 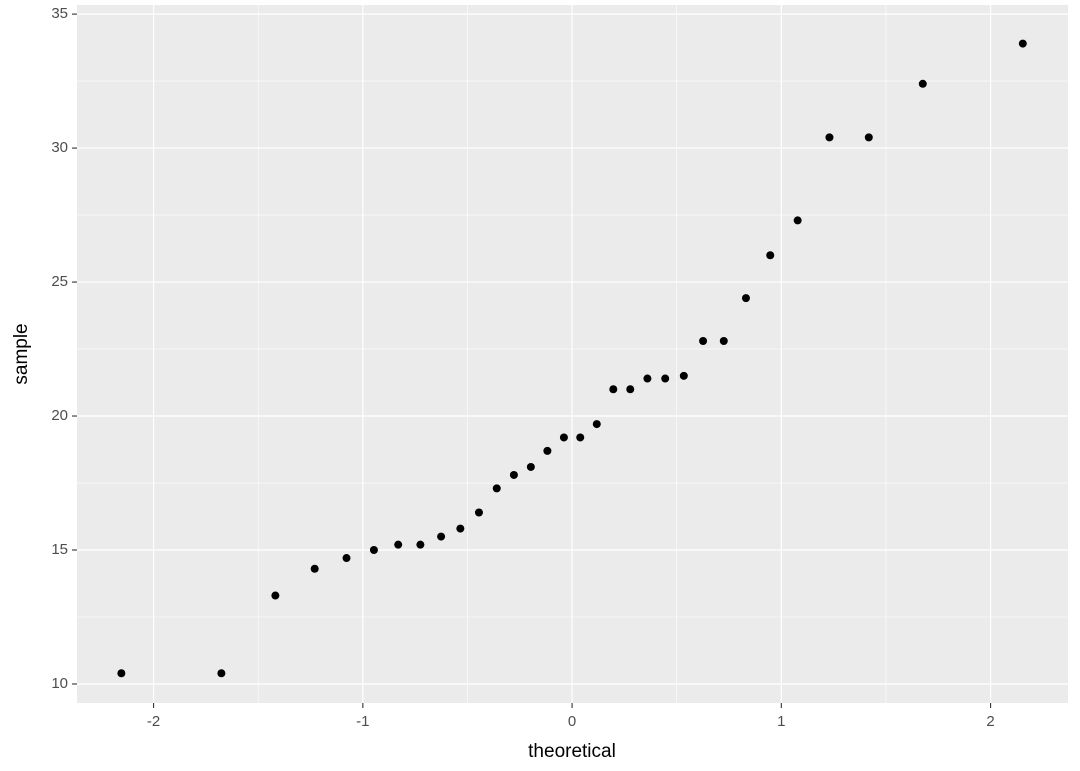 What do you see at coordinates (362, 721) in the screenshot?
I see `x-tick-label: -1` at bounding box center [362, 721].